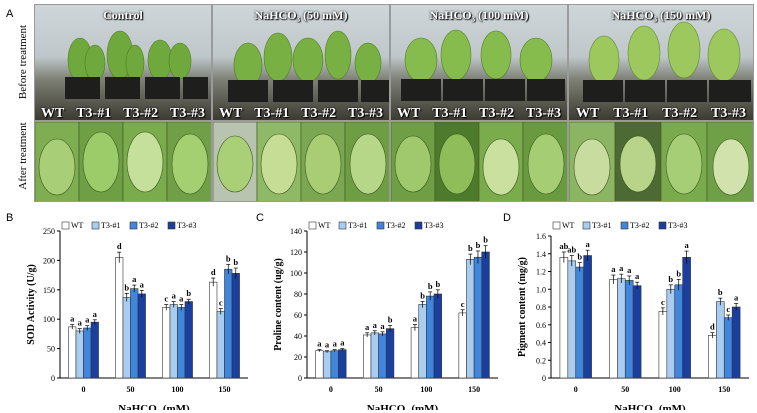 The image size is (757, 413). Describe the element at coordinates (23, 156) in the screenshot. I see `after-treatment-label: After treatment` at that location.